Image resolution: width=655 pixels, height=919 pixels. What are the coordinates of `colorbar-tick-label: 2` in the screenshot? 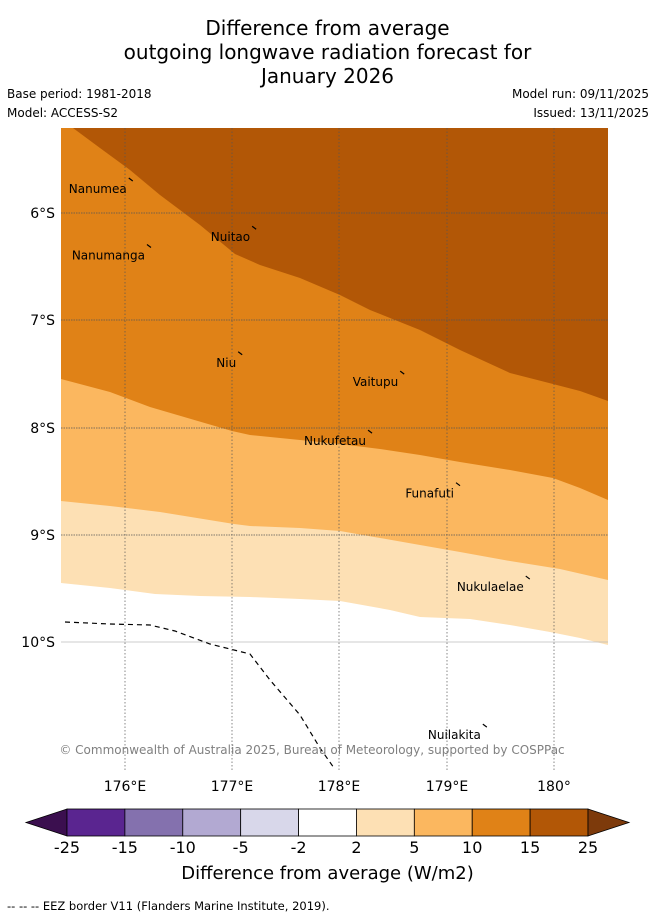 It's located at (356, 847).